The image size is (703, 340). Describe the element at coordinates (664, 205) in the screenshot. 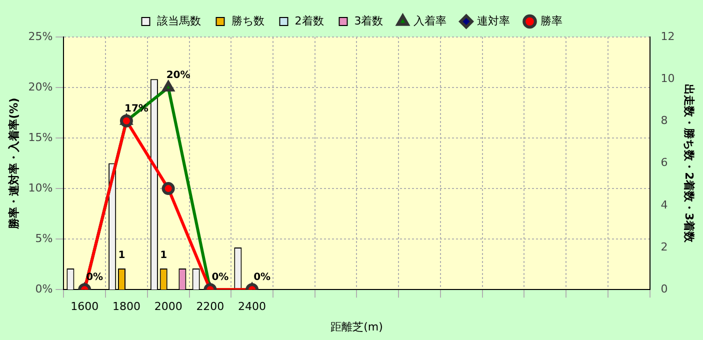

I see `y2-tick-label: 4` at that location.